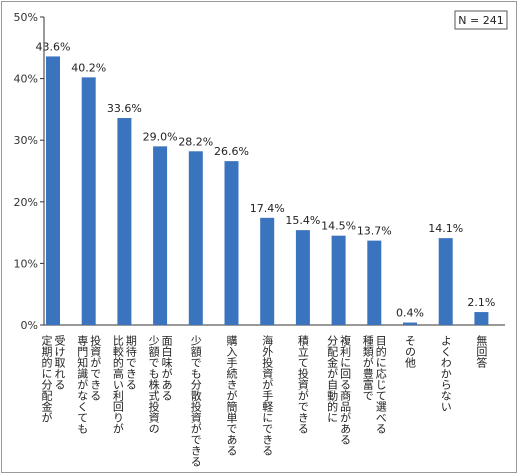 Image resolution: width=520 pixels, height=476 pixels. I want to click on bar-value-label: 17.4%, so click(267, 208).